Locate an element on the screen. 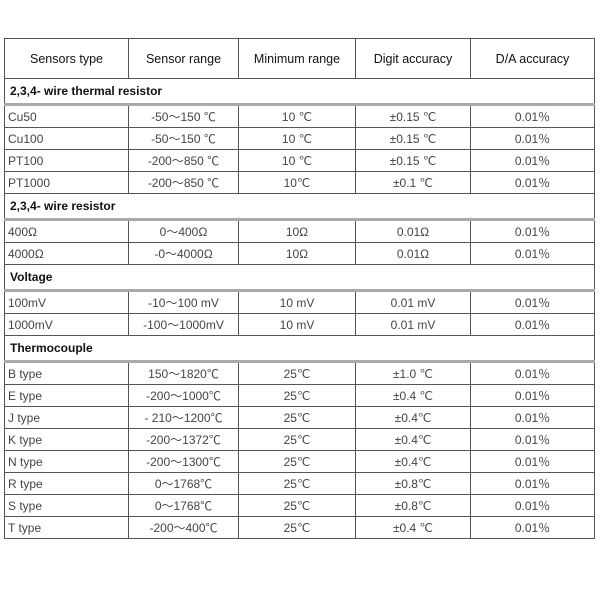 This screenshot has height=600, width=600. header-sensor-range: Sensor range is located at coordinates (183, 58).